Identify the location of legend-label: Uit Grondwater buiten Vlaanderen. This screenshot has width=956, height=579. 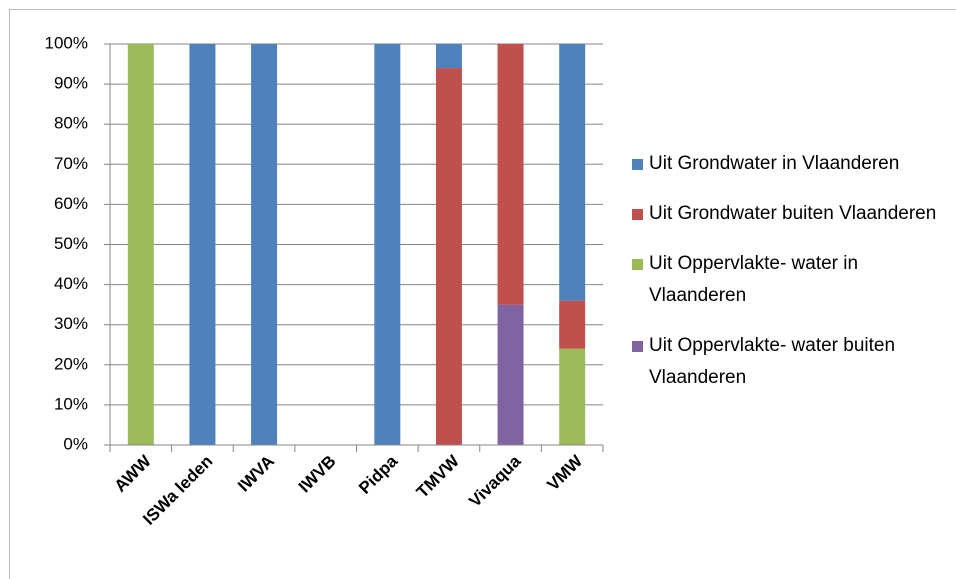
(793, 213).